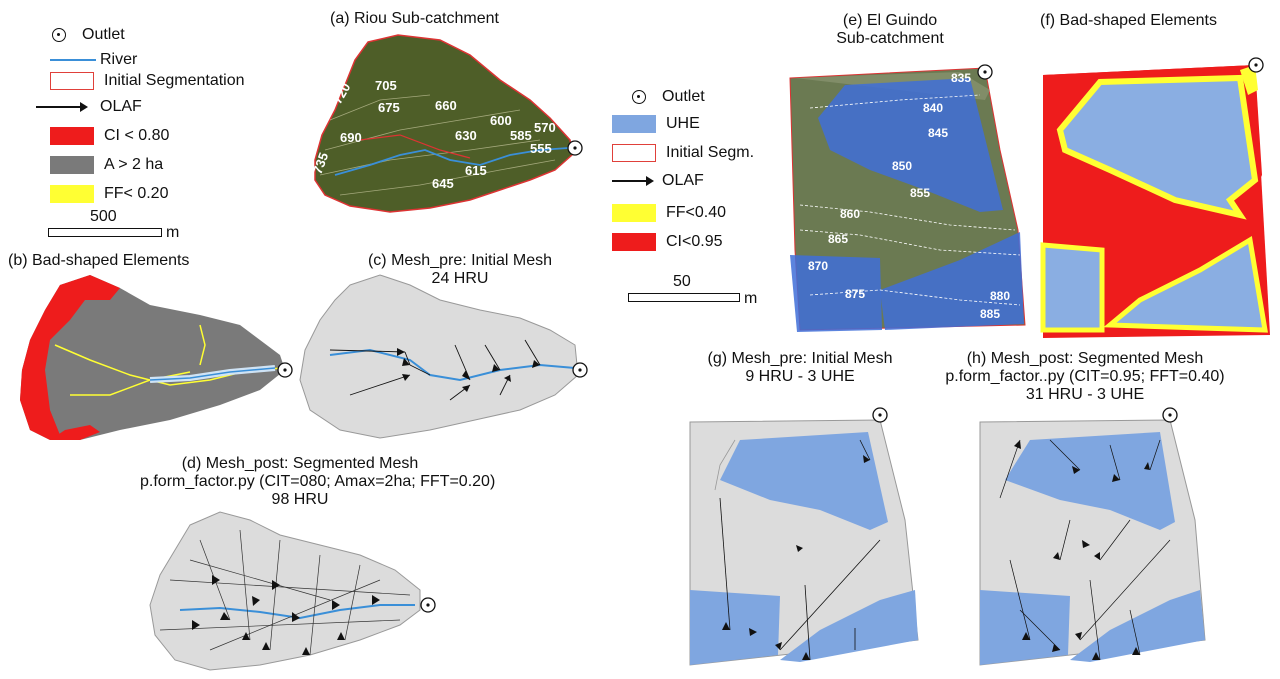  I want to click on contour-860: 860, so click(850, 214).